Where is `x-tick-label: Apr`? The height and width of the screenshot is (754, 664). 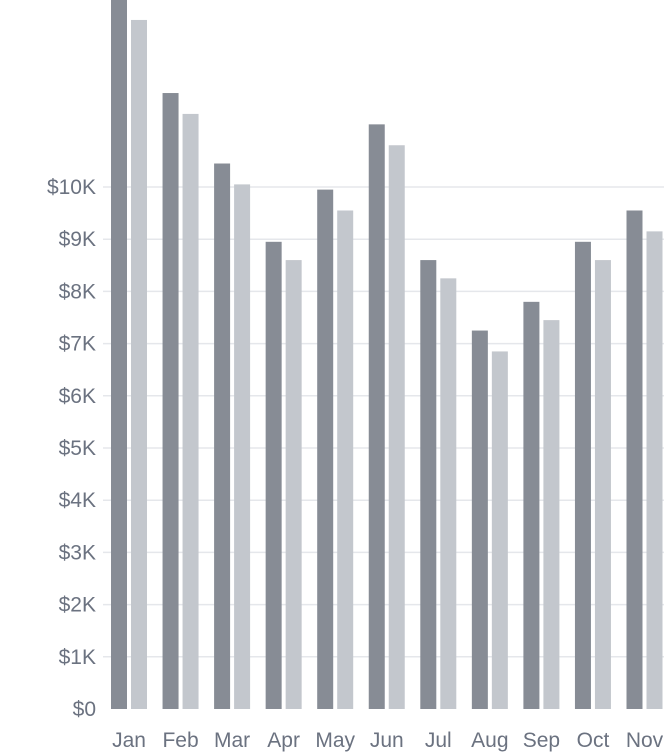 x-tick-label: Apr is located at coordinates (283, 740).